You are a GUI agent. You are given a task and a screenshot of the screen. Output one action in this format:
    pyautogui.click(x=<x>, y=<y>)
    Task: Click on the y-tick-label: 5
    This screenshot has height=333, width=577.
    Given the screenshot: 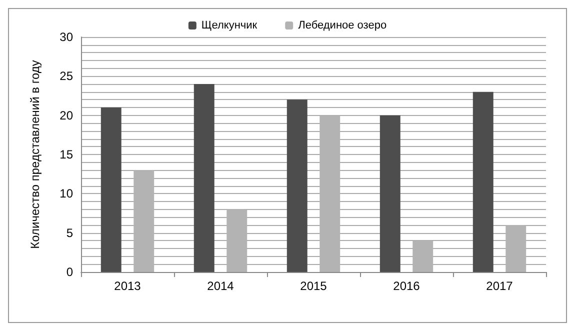 What is the action you would take?
    pyautogui.click(x=70, y=233)
    